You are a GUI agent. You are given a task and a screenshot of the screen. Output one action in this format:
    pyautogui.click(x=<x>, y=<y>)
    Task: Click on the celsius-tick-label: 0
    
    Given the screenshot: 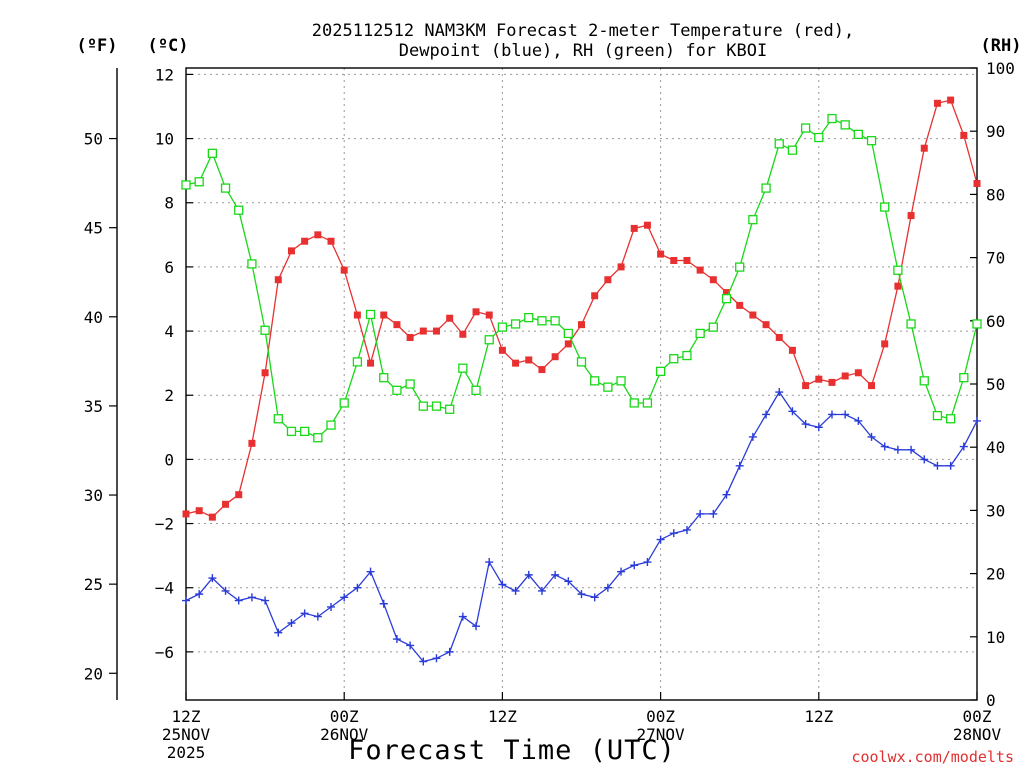 What is the action you would take?
    pyautogui.click(x=169, y=459)
    